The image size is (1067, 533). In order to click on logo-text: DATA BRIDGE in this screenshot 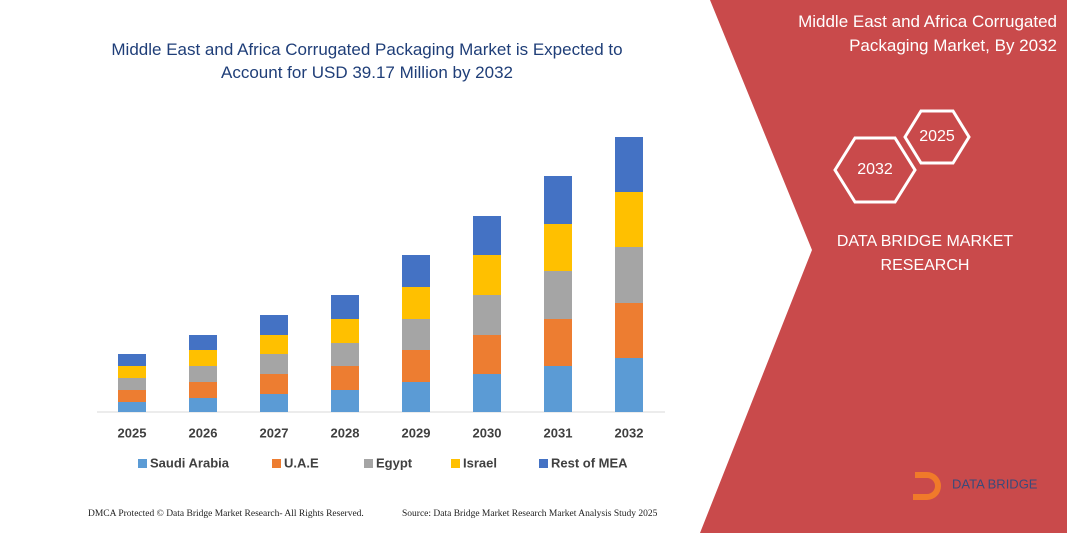, I will do `click(995, 483)`.